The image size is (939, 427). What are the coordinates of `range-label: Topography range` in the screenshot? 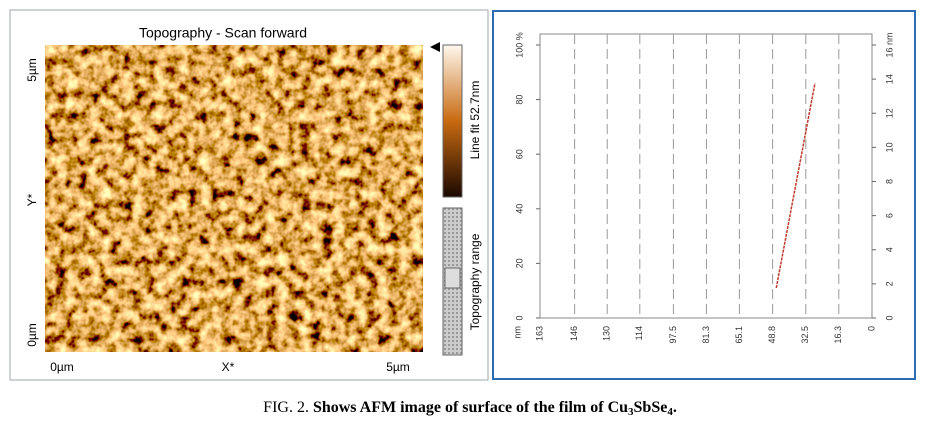 It's located at (475, 281).